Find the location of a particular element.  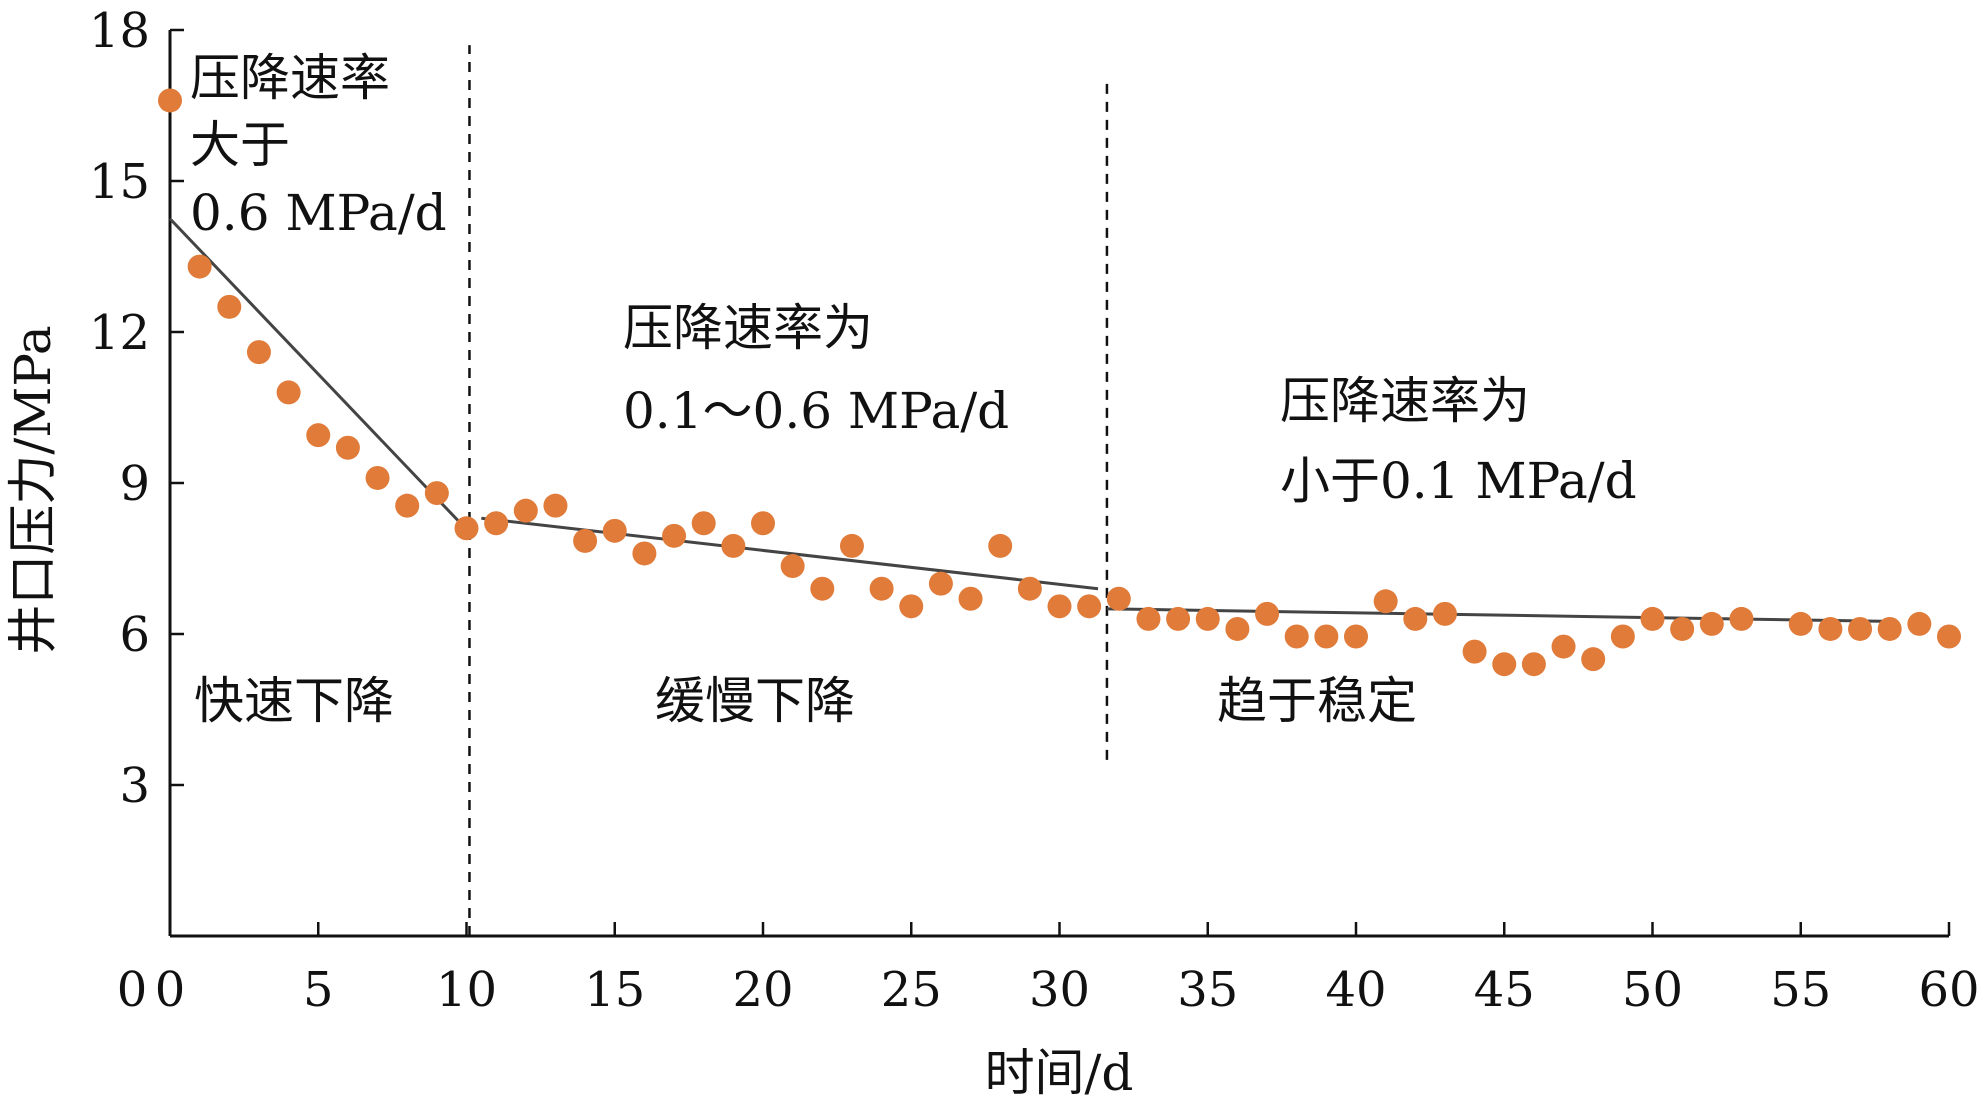

stage1-rate-line1: 压降速率 is located at coordinates (290, 78).